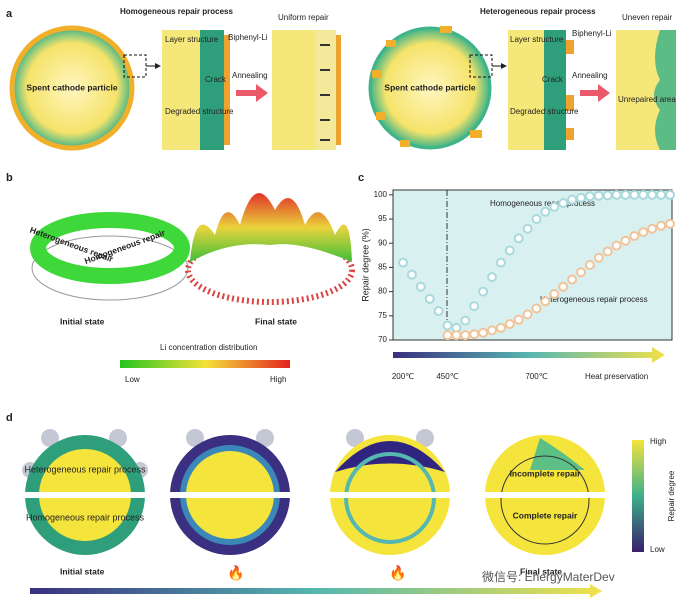 The image size is (693, 606). I want to click on text: Initial state, so click(82, 571).